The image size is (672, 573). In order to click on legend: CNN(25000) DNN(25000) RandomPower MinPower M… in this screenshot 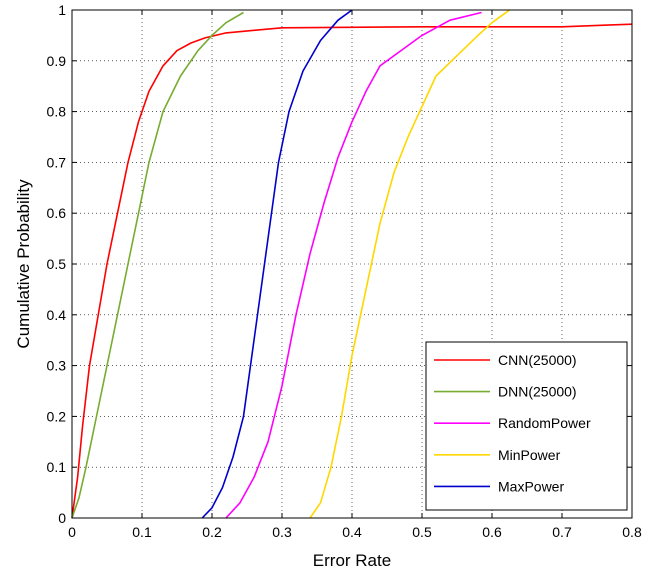, I will do `click(526, 426)`.